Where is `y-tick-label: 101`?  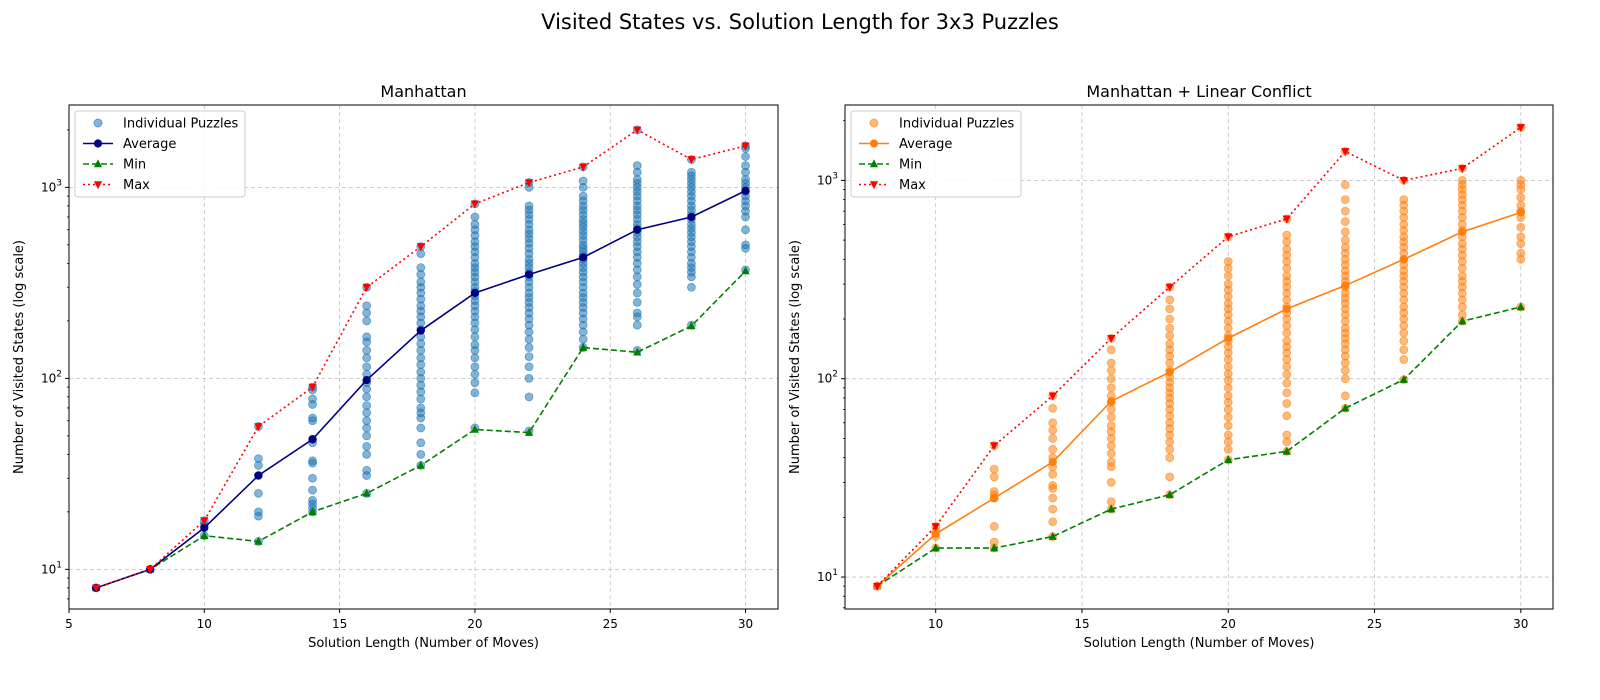 y-tick-label: 101 is located at coordinates (51, 568).